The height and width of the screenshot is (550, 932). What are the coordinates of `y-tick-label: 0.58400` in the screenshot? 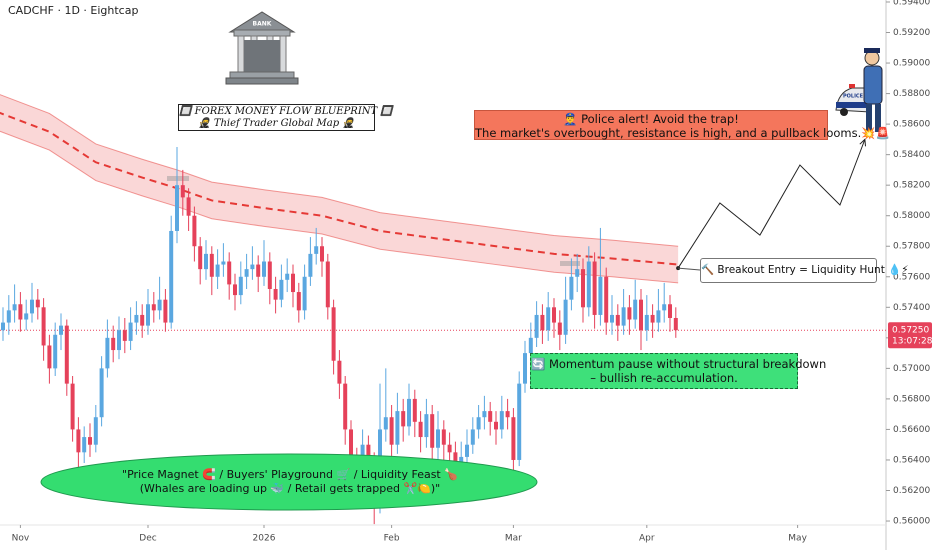 It's located at (911, 155).